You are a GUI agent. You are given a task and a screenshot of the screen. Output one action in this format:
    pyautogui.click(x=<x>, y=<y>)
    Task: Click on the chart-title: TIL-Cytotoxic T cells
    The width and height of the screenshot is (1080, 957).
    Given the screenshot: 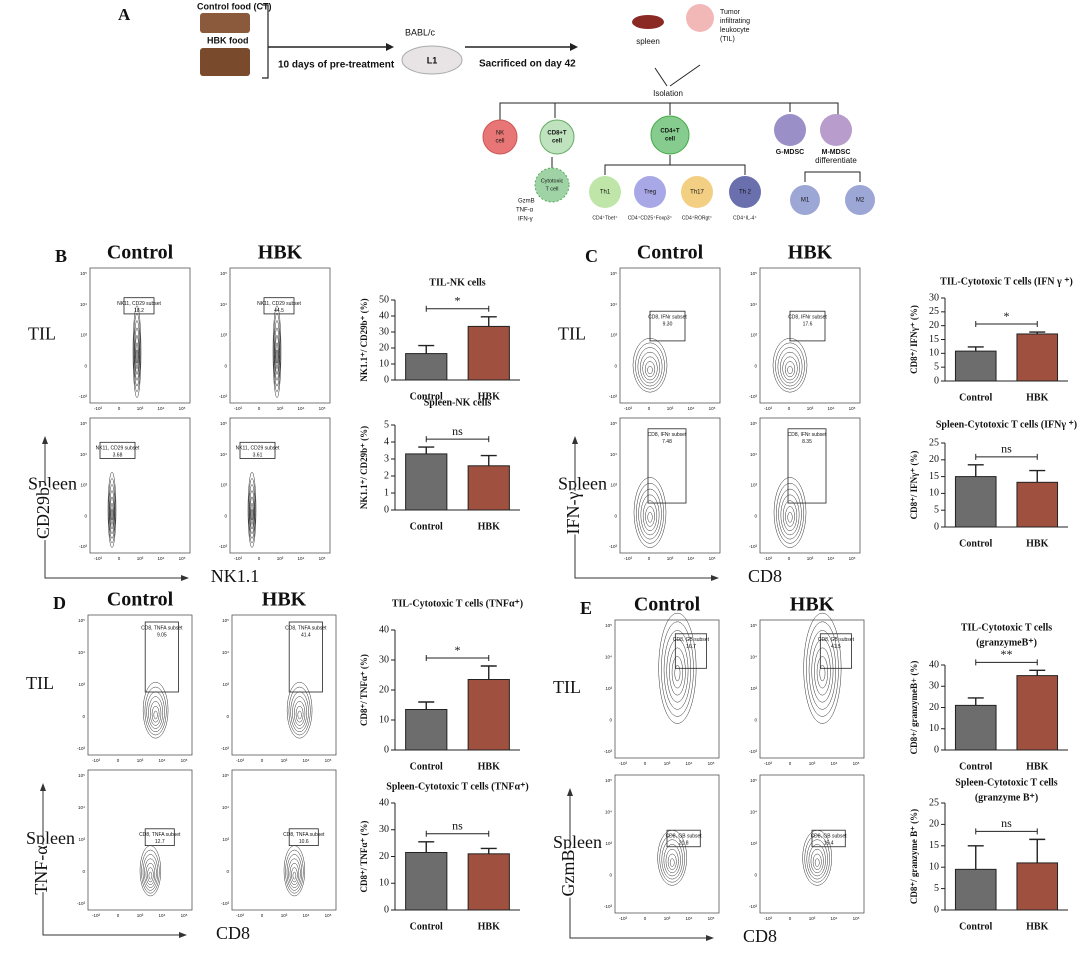 What is the action you would take?
    pyautogui.click(x=1006, y=627)
    